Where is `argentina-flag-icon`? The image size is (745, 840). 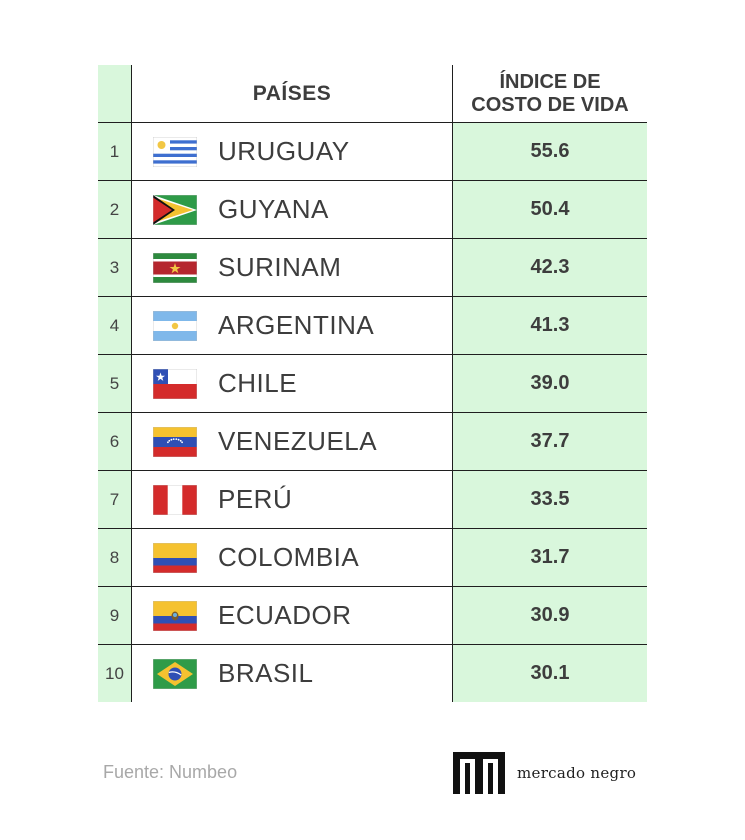 argentina-flag-icon is located at coordinates (175, 325).